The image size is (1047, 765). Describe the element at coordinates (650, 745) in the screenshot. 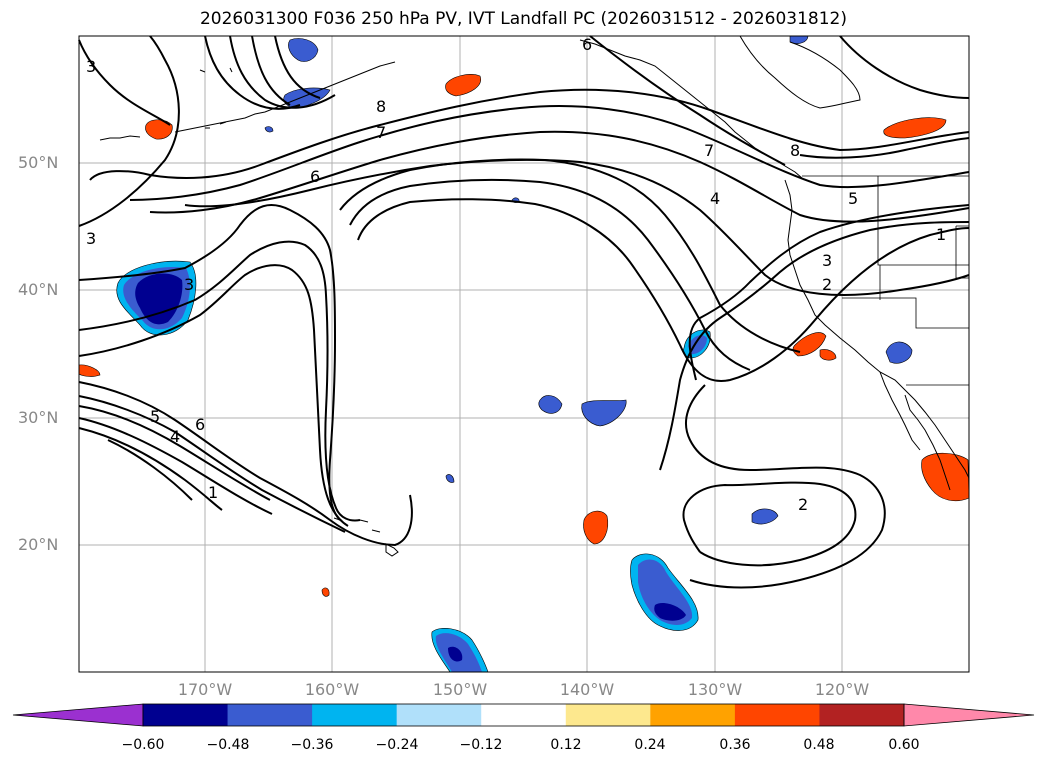

I see `colorbar-tick-label: 0.24` at that location.